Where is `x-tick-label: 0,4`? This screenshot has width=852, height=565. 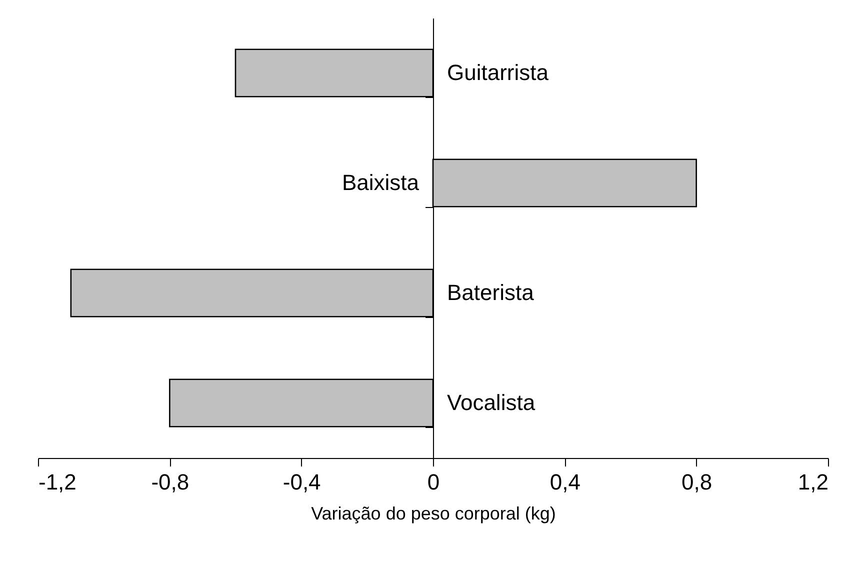
x-tick-label: 0,4 is located at coordinates (565, 482).